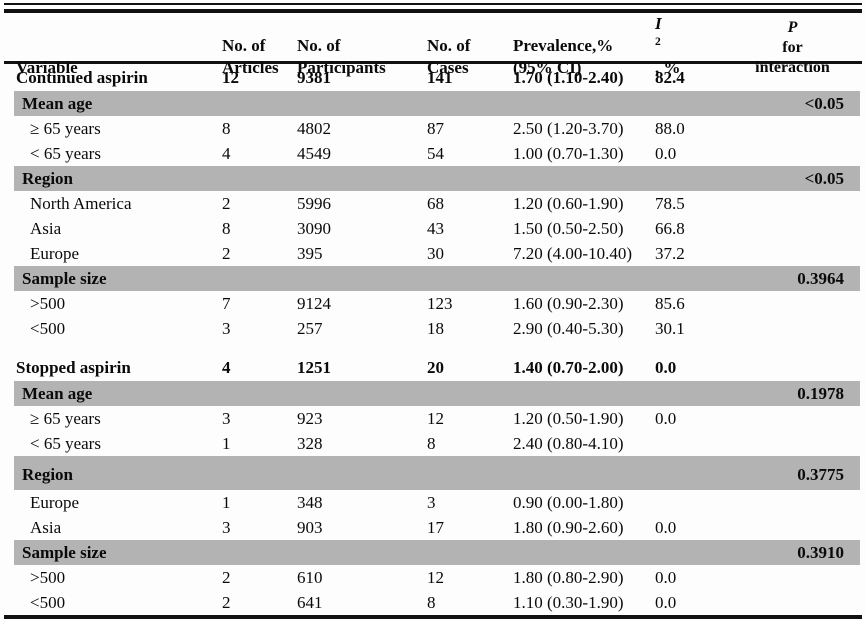 The image size is (865, 621). What do you see at coordinates (435, 367) in the screenshot?
I see `cell-cases: 20` at bounding box center [435, 367].